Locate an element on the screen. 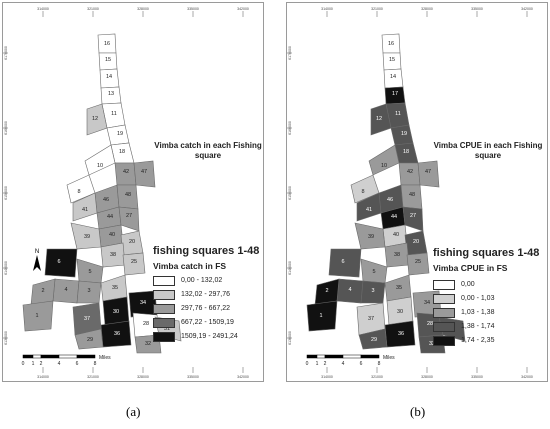 Image resolution: width=550 pixels, height=429 pixels. legend-item: 297,76 - 667,22 is located at coordinates (191, 308).